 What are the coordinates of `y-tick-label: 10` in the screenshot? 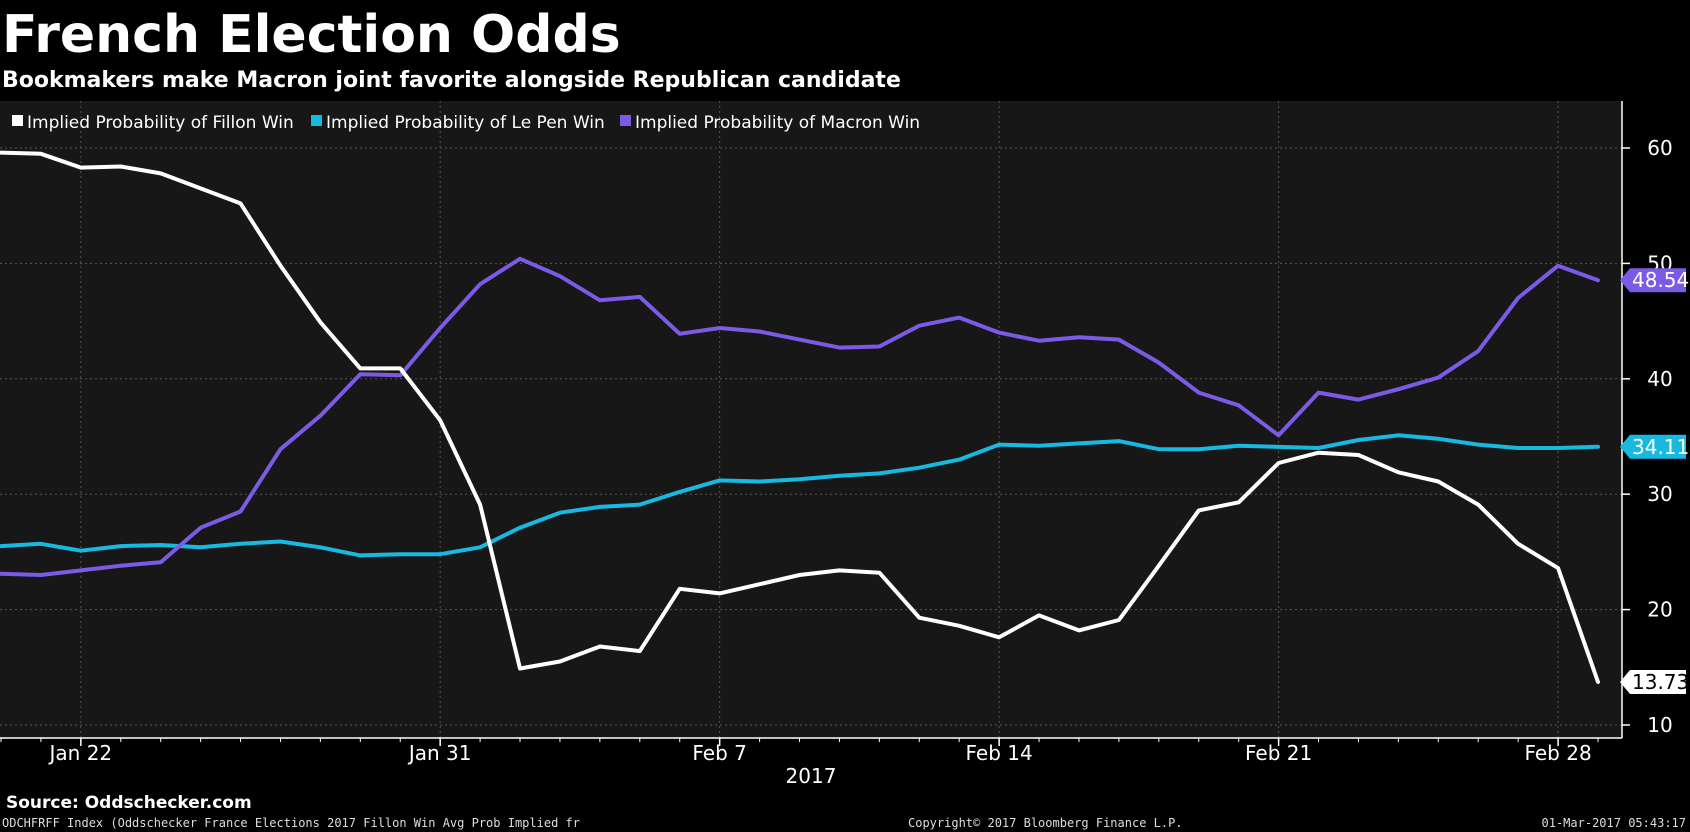 It's located at (1659, 725).